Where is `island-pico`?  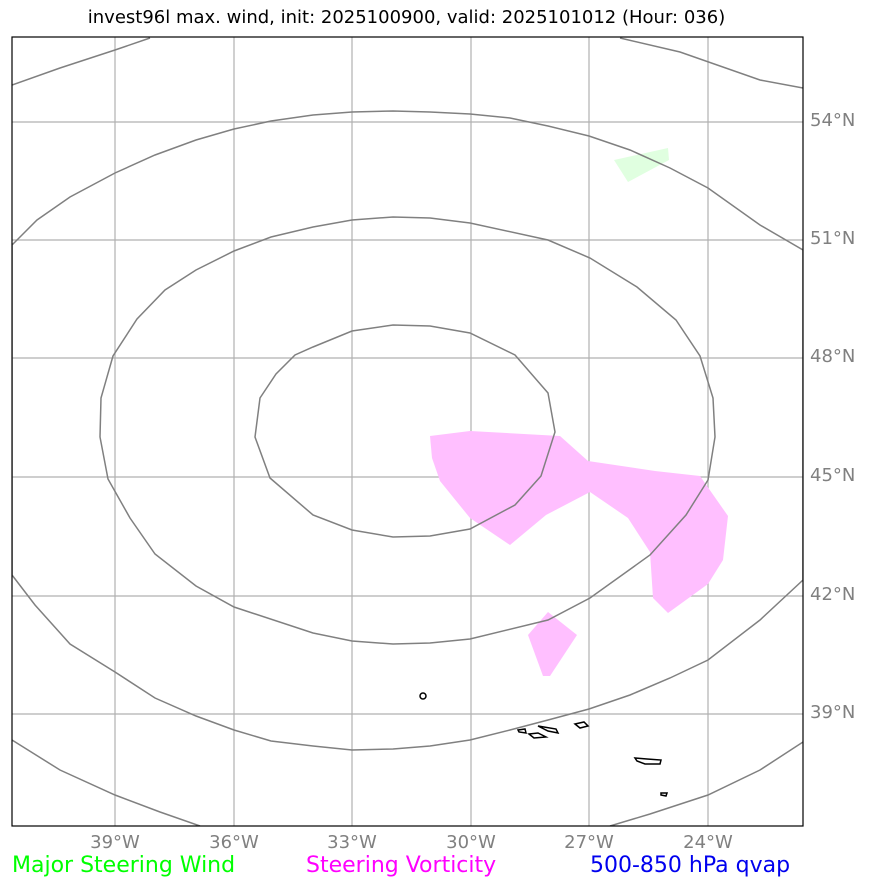
island-pico is located at coordinates (548, 730).